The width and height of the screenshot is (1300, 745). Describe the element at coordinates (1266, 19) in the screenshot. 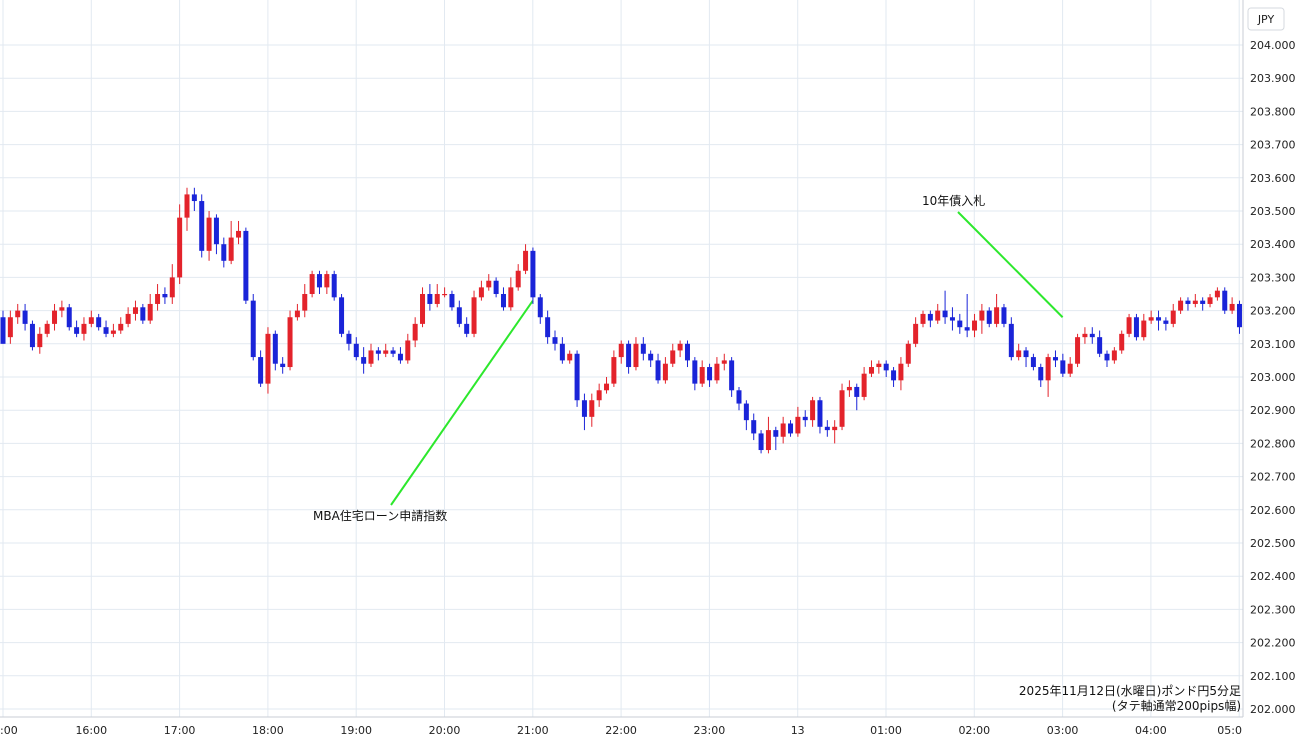

I see `unit-box` at that location.